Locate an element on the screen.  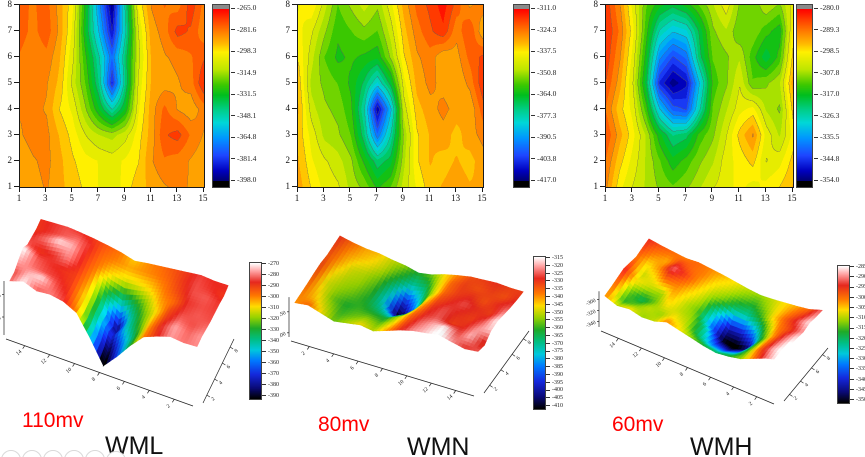
colorbar-tick-label: -364.0 is located at coordinates (543, 94).